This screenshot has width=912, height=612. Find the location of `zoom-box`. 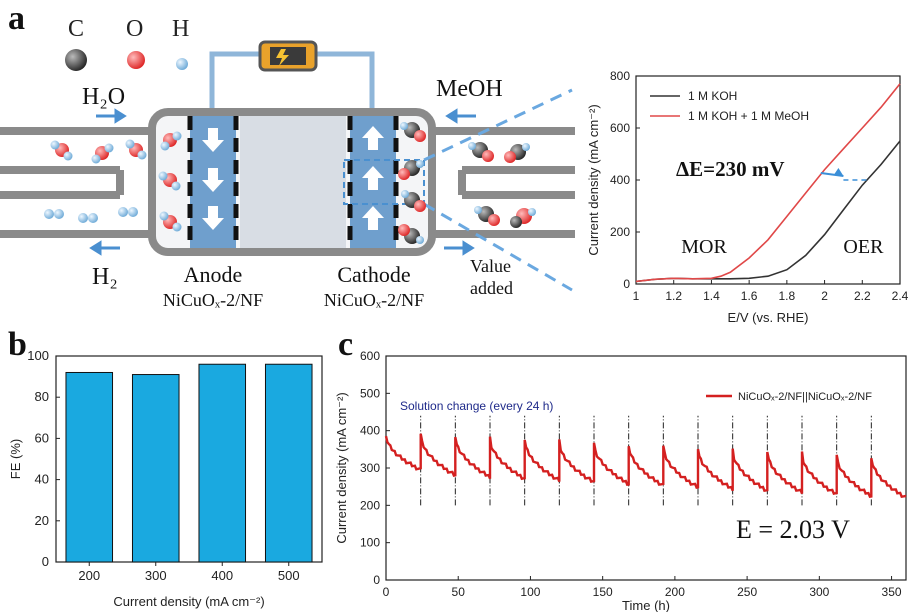

zoom-box is located at coordinates (384, 182).